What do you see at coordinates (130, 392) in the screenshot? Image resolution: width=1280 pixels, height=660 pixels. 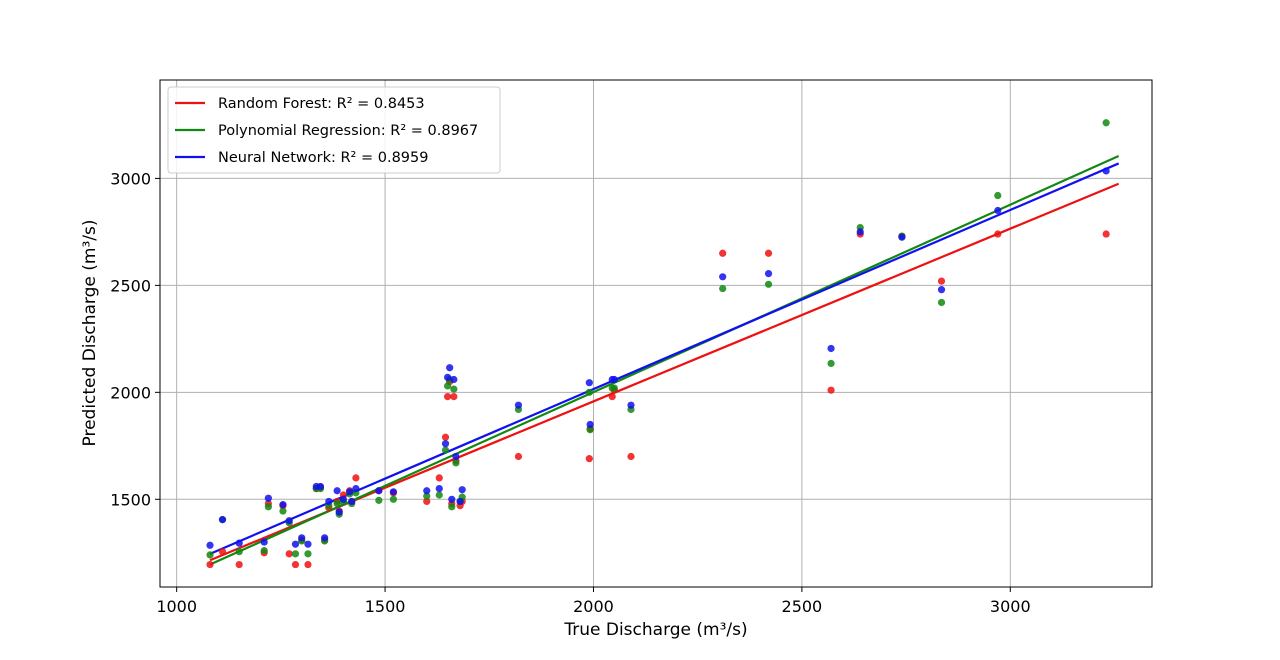 I see `y-tick-label: 2000` at bounding box center [130, 392].